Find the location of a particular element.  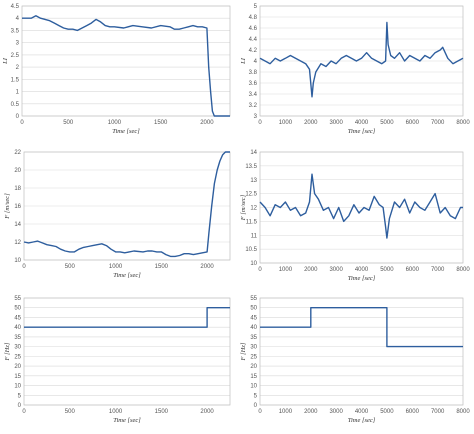

y-axis-label: F [m/sec] is located at coordinates (243, 207).